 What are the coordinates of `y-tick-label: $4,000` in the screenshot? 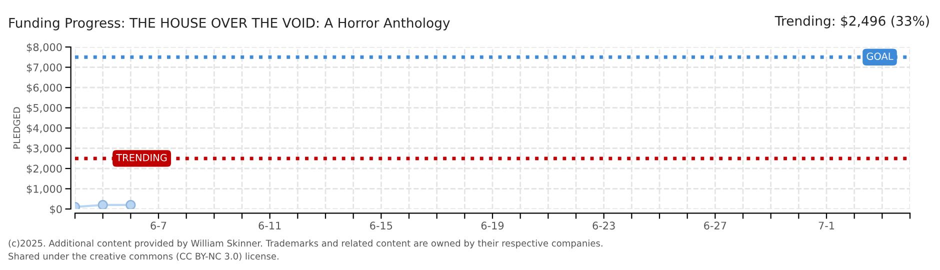 It's located at (44, 129).